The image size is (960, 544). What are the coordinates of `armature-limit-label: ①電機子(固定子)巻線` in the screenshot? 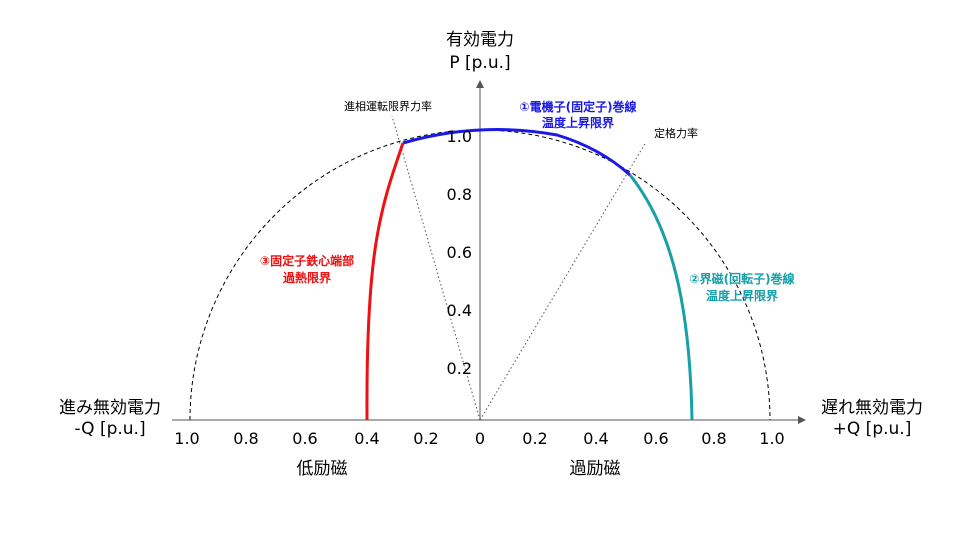 It's located at (577, 106).